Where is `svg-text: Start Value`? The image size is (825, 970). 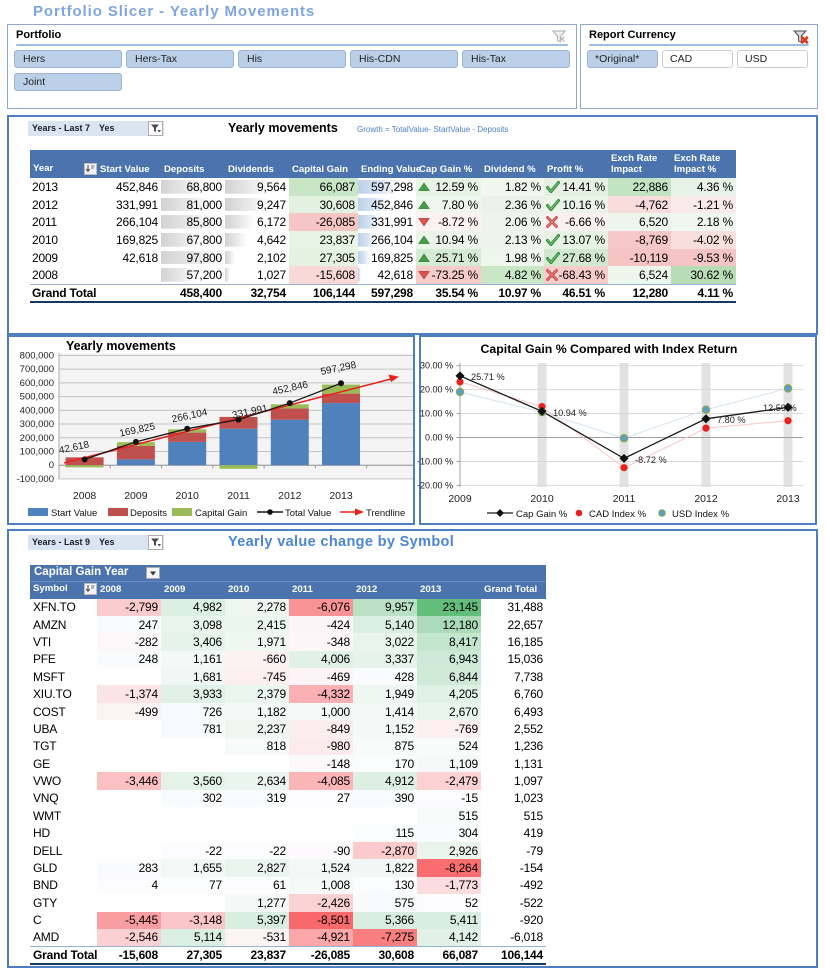 svg-text: Start Value is located at coordinates (74, 513).